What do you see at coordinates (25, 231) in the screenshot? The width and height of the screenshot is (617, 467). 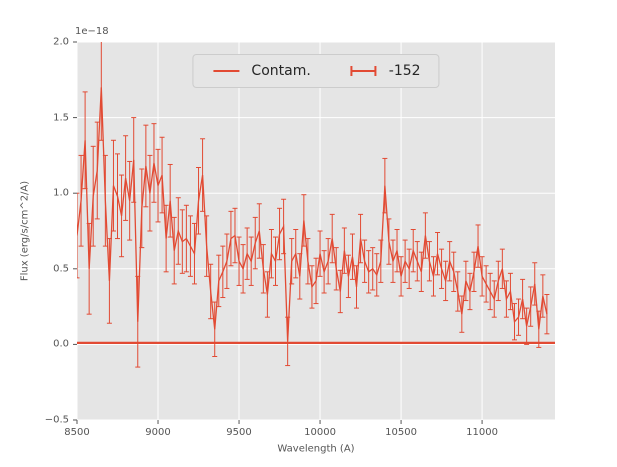 I see `y-axis-label: Flux (erg/s/cm^2/A)` at bounding box center [25, 231].